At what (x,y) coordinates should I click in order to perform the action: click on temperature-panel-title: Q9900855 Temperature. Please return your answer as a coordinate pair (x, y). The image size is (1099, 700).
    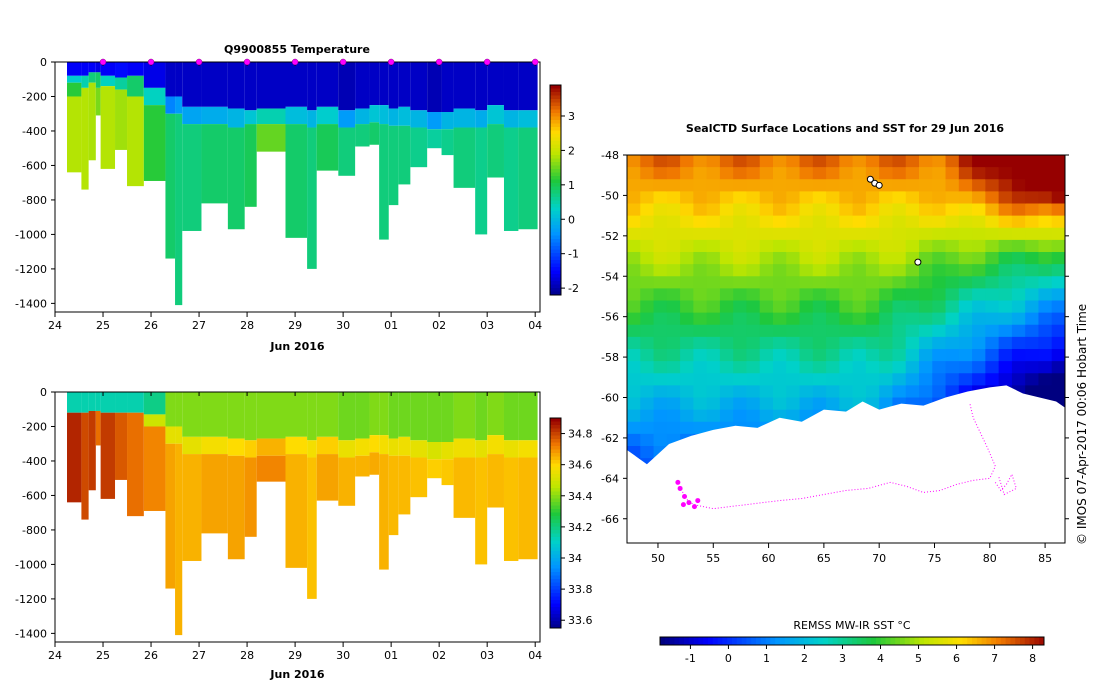
    Looking at the image, I should click on (297, 49).